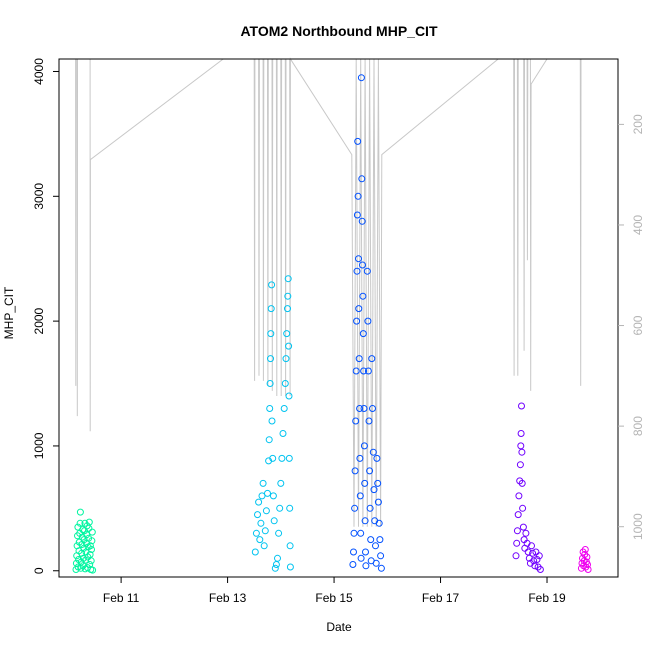  I want to click on right-tick-label: 600, so click(638, 325).